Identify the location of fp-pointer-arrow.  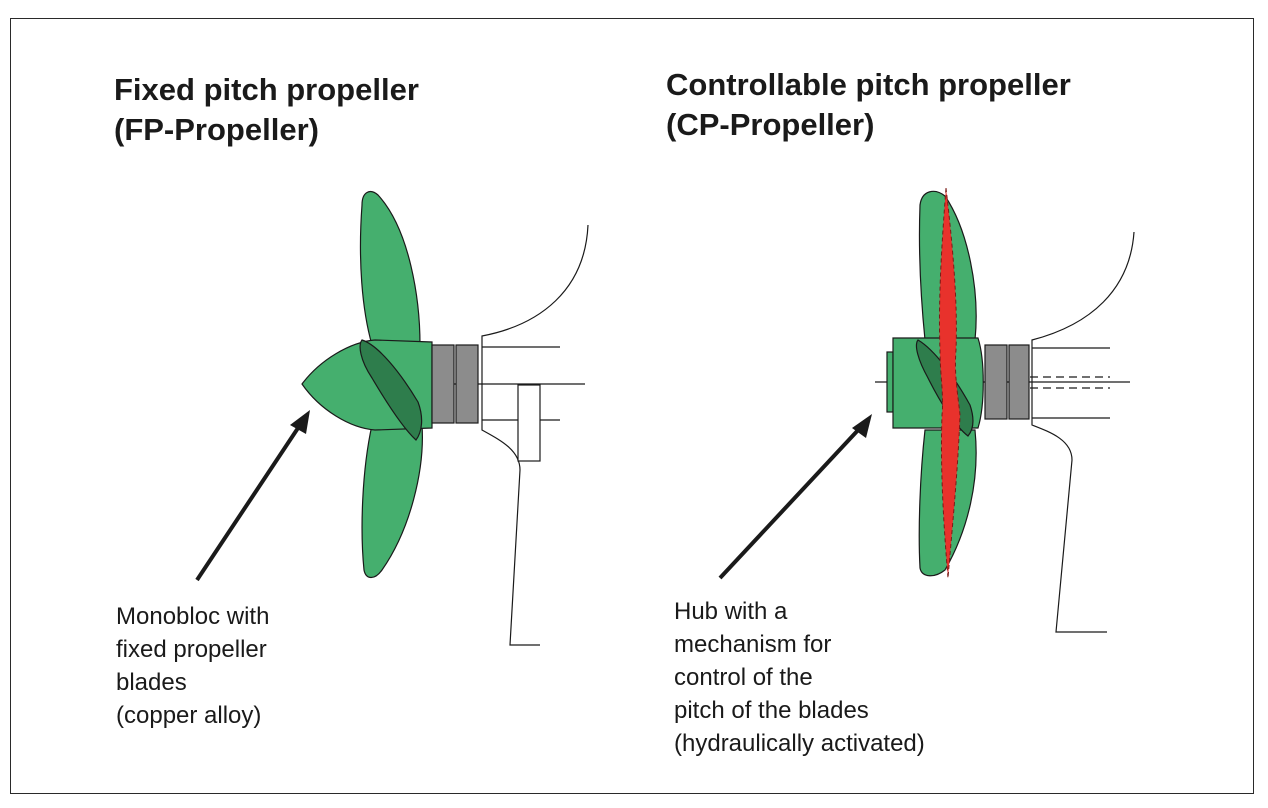
(248, 502).